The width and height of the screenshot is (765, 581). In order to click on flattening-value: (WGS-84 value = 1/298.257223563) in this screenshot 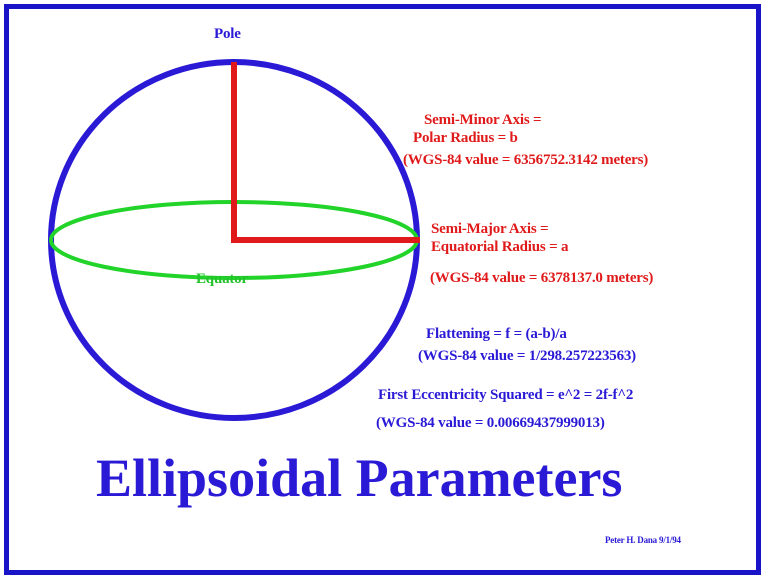, I will do `click(527, 356)`.